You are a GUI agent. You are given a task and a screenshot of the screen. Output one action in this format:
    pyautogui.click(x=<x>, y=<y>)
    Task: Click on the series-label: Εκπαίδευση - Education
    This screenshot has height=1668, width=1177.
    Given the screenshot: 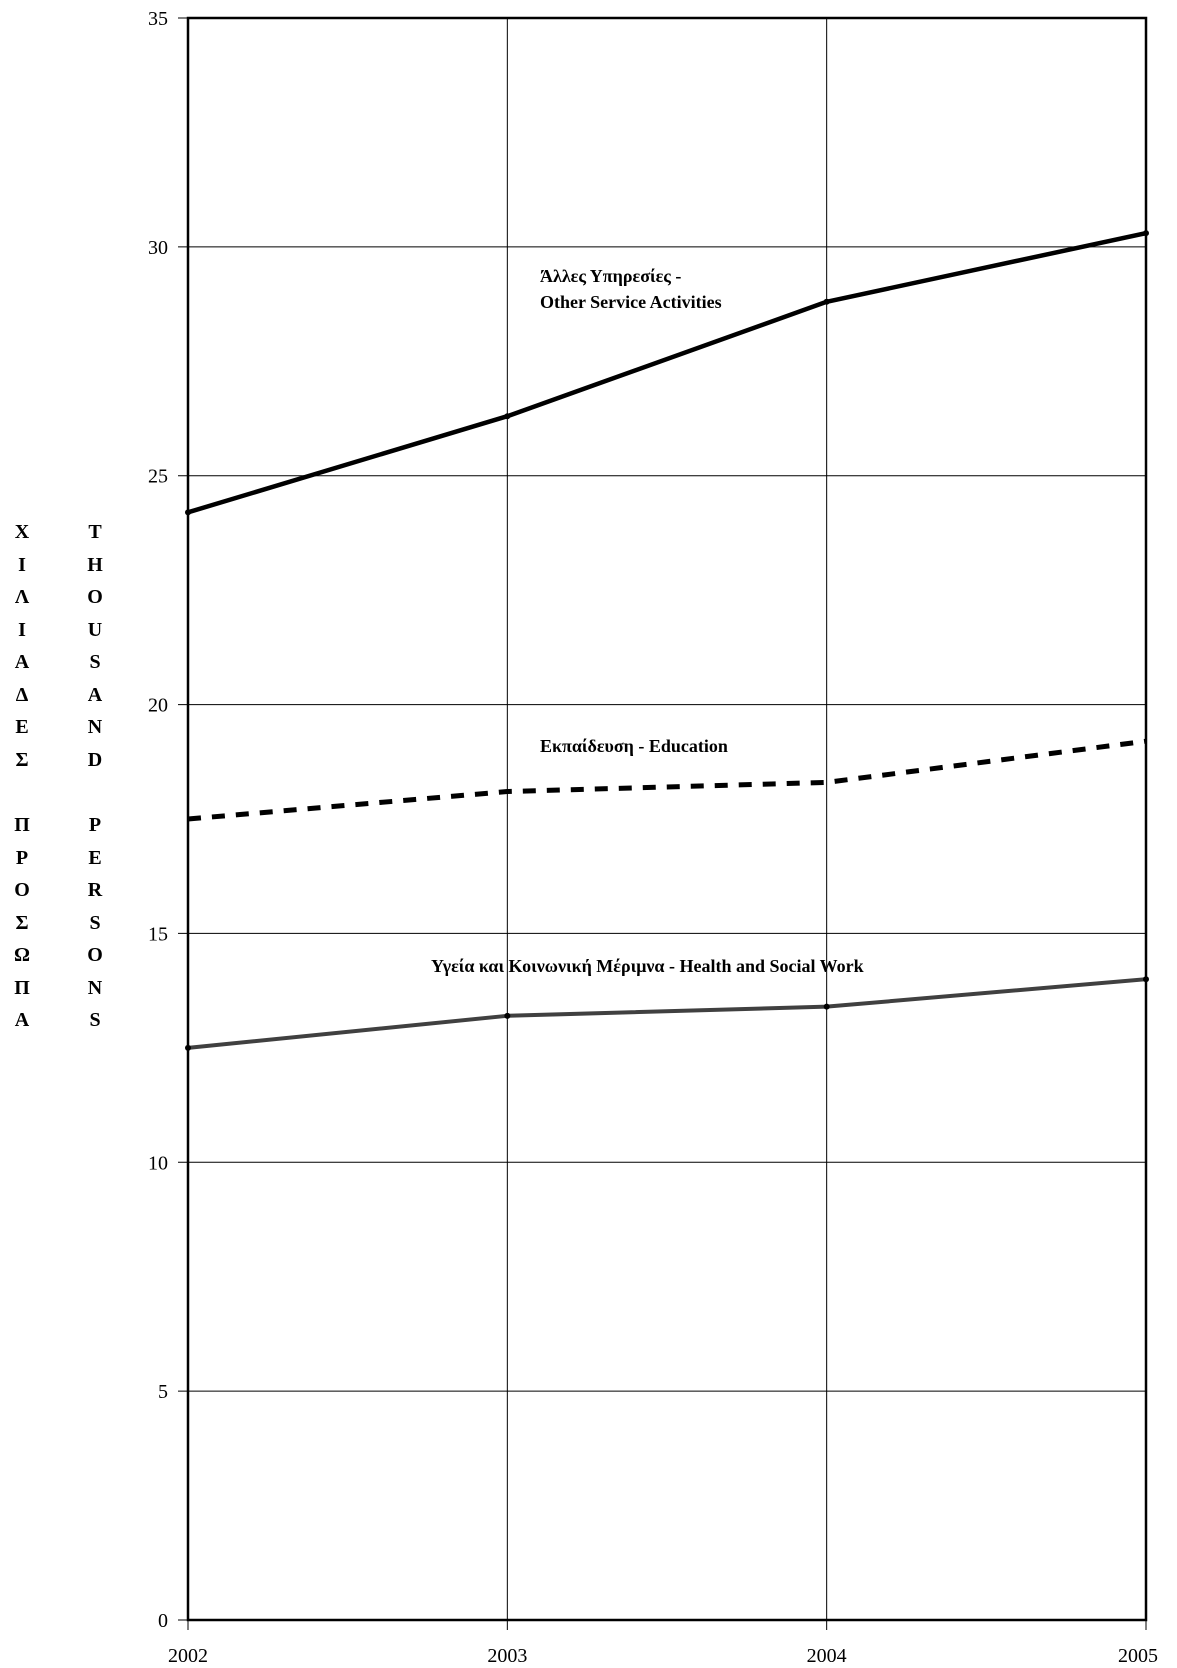 What is the action you would take?
    pyautogui.click(x=634, y=746)
    